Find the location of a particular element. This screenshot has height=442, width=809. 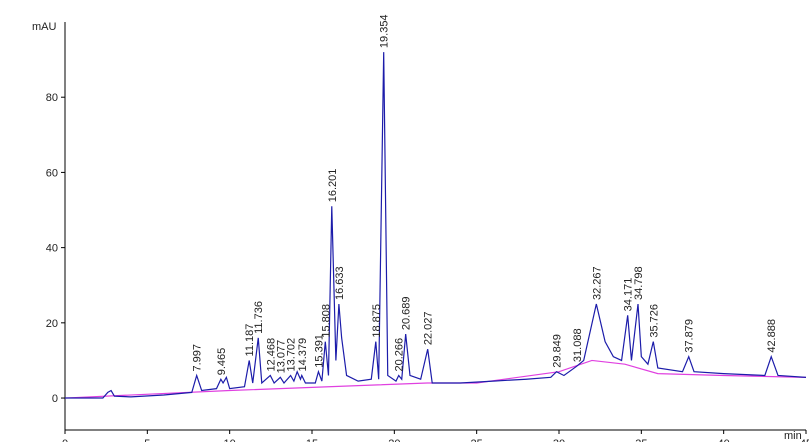

y-axis-label: mAU is located at coordinates (44, 27).